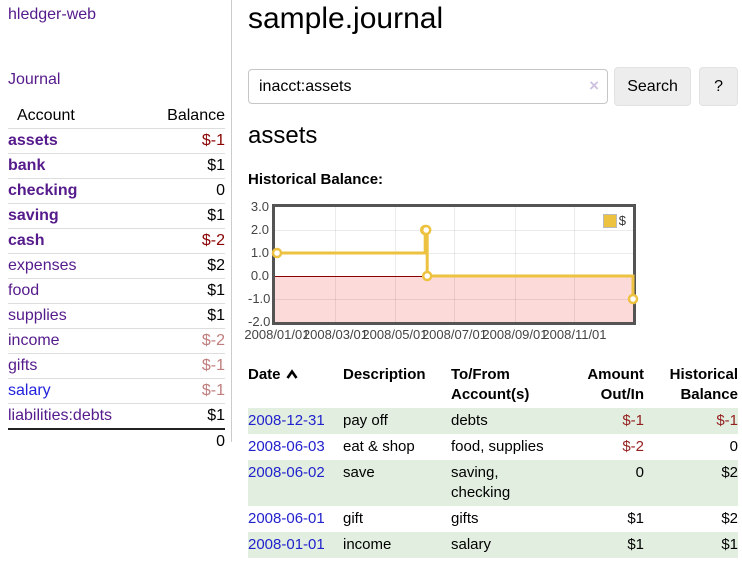 The width and height of the screenshot is (742, 582). I want to click on sort-ascending-icon, so click(292, 376).